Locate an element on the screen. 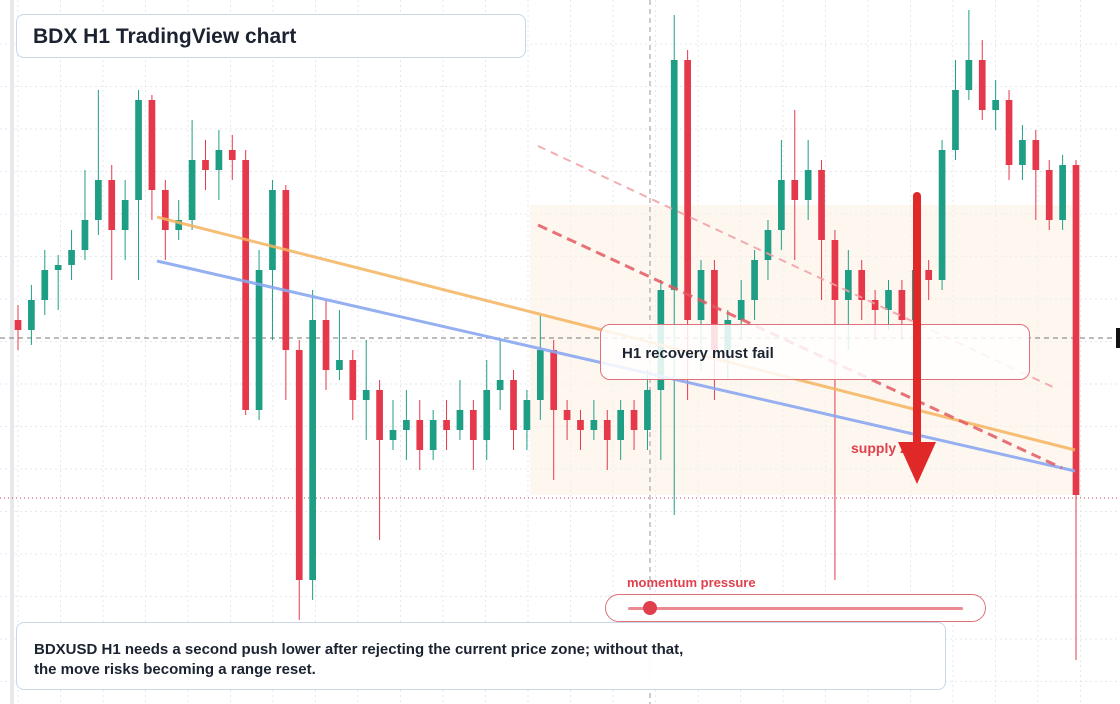 Image resolution: width=1120 pixels, height=704 pixels. title-box: BDX H1 TradingView chart is located at coordinates (271, 36).